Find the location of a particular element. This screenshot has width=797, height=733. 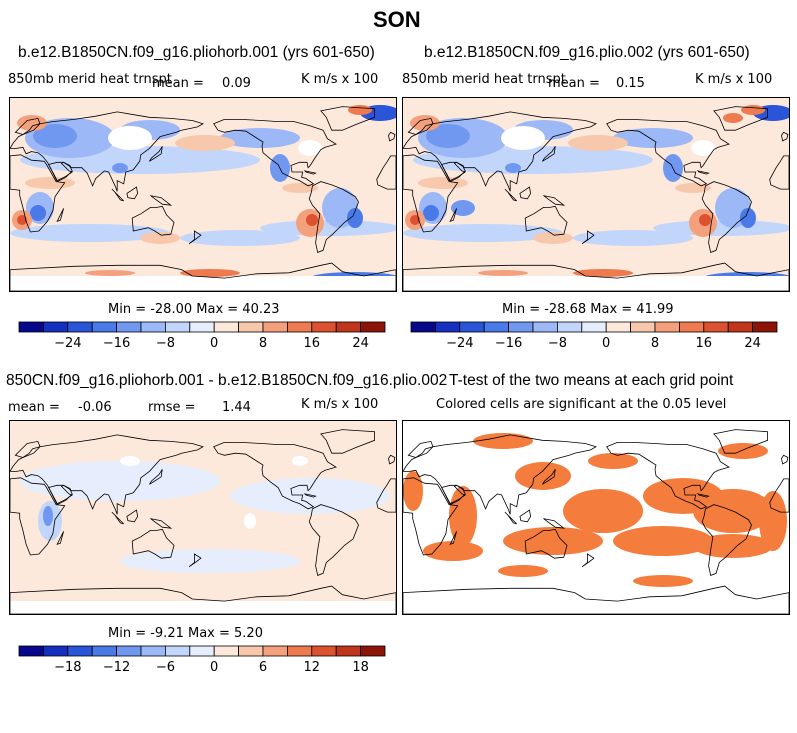

panel4-map is located at coordinates (596, 517).